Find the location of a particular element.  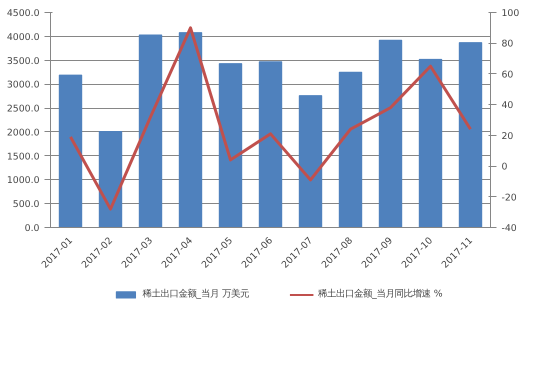

y-tick-label: 1500.0 is located at coordinates (23, 156).